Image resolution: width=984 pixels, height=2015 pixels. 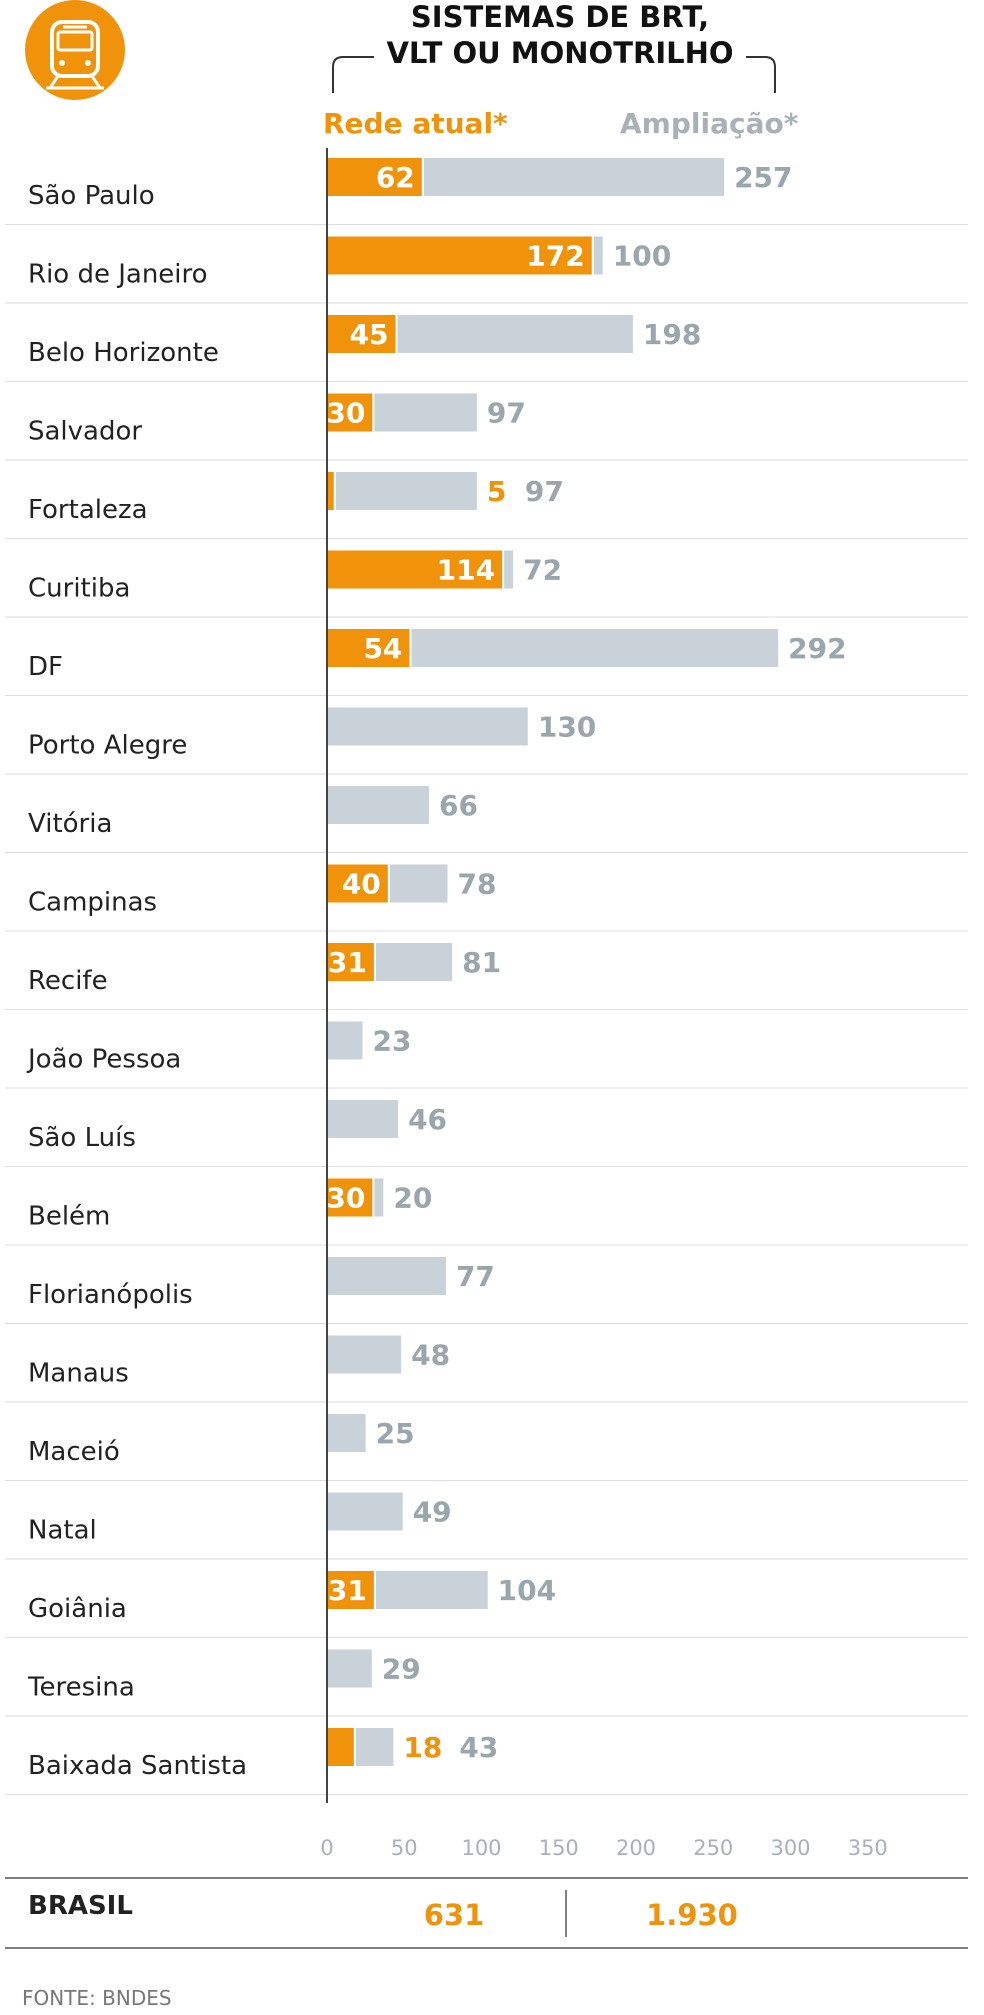 I want to click on city-label-rio-de-janeiro: Rio de Janeiro, so click(x=118, y=275).